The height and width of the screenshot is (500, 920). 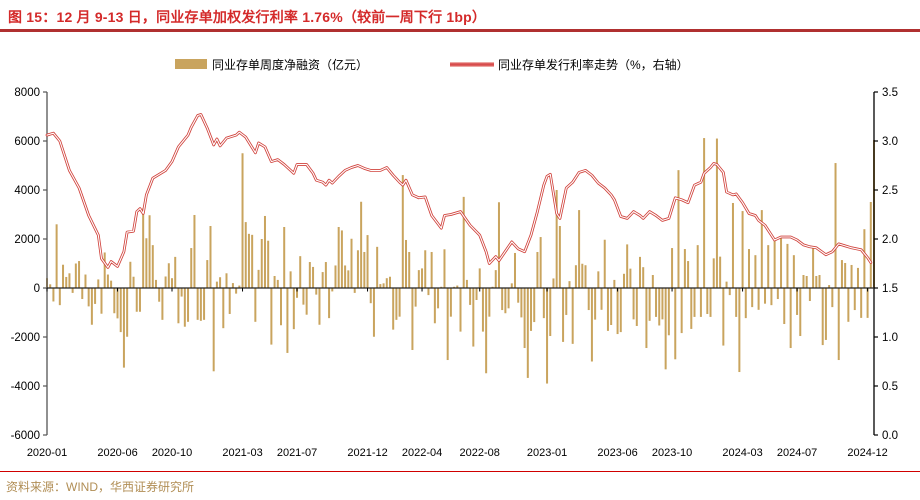 What do you see at coordinates (472, 64) in the screenshot?
I see `line-swatch-icon` at bounding box center [472, 64].